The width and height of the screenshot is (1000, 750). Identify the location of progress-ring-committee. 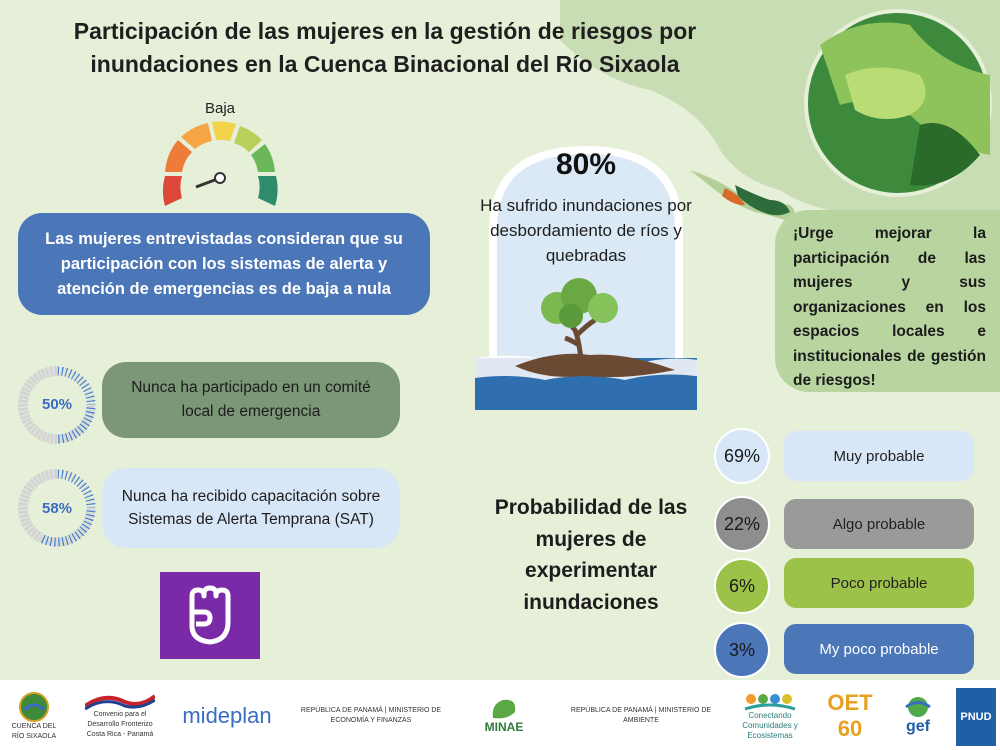
(57, 405).